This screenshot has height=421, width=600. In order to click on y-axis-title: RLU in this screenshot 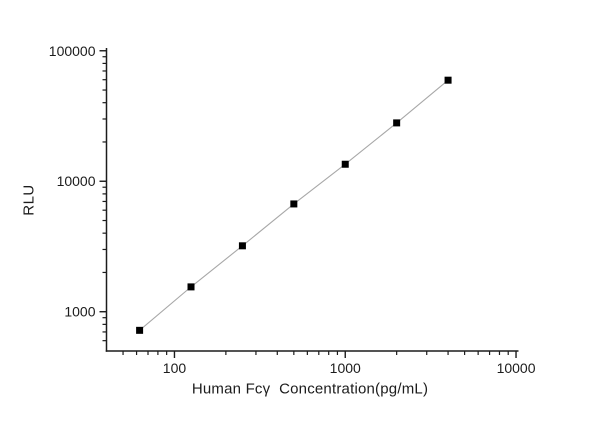, I will do `click(29, 200)`.